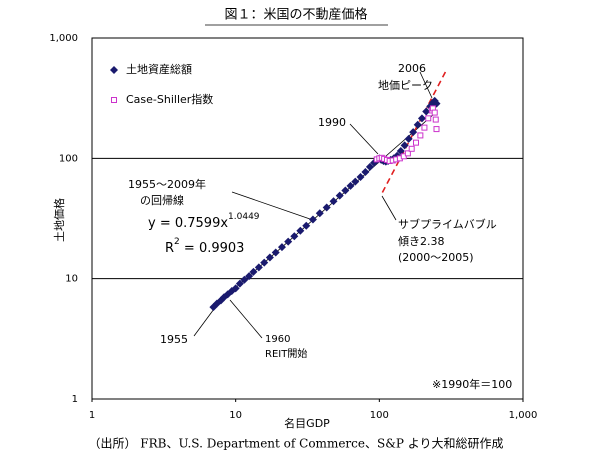  I want to click on annotation: 1955～2009年, so click(167, 184).